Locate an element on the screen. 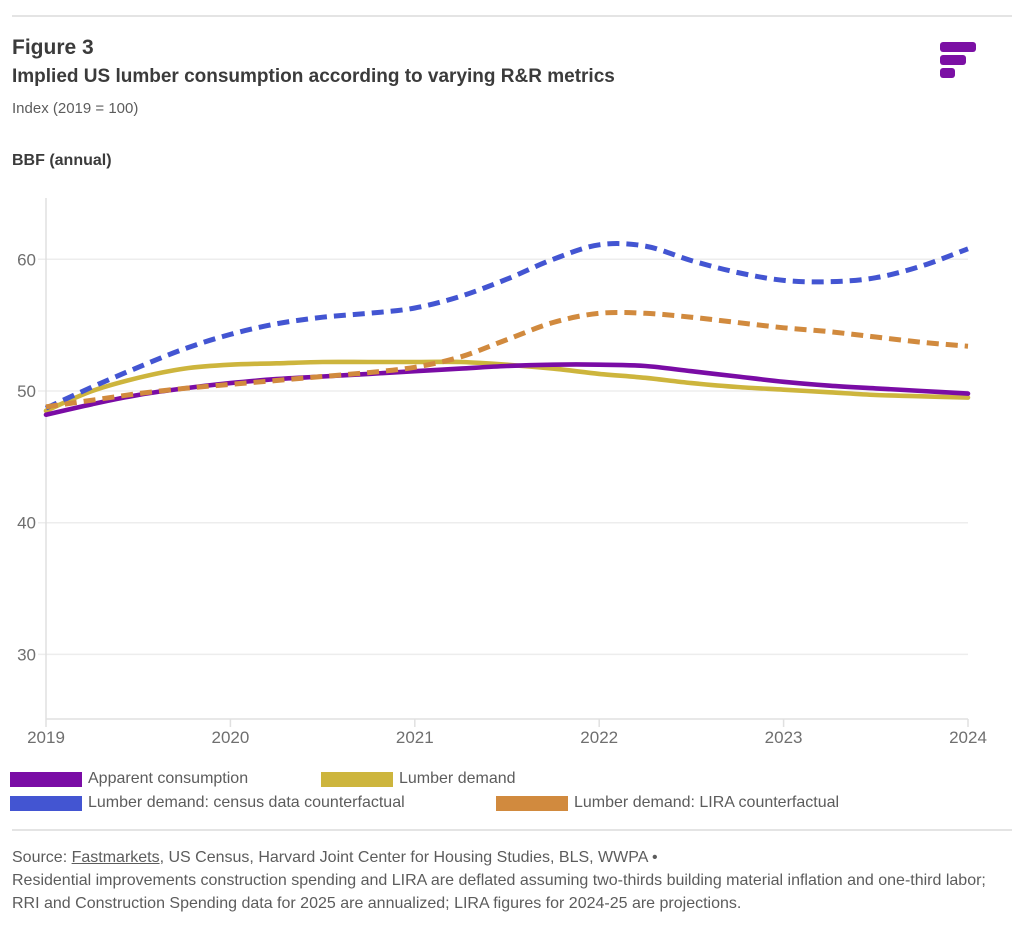 The height and width of the screenshot is (946, 1024). fastmarkets-link: Fastmarkets is located at coordinates (115, 857).